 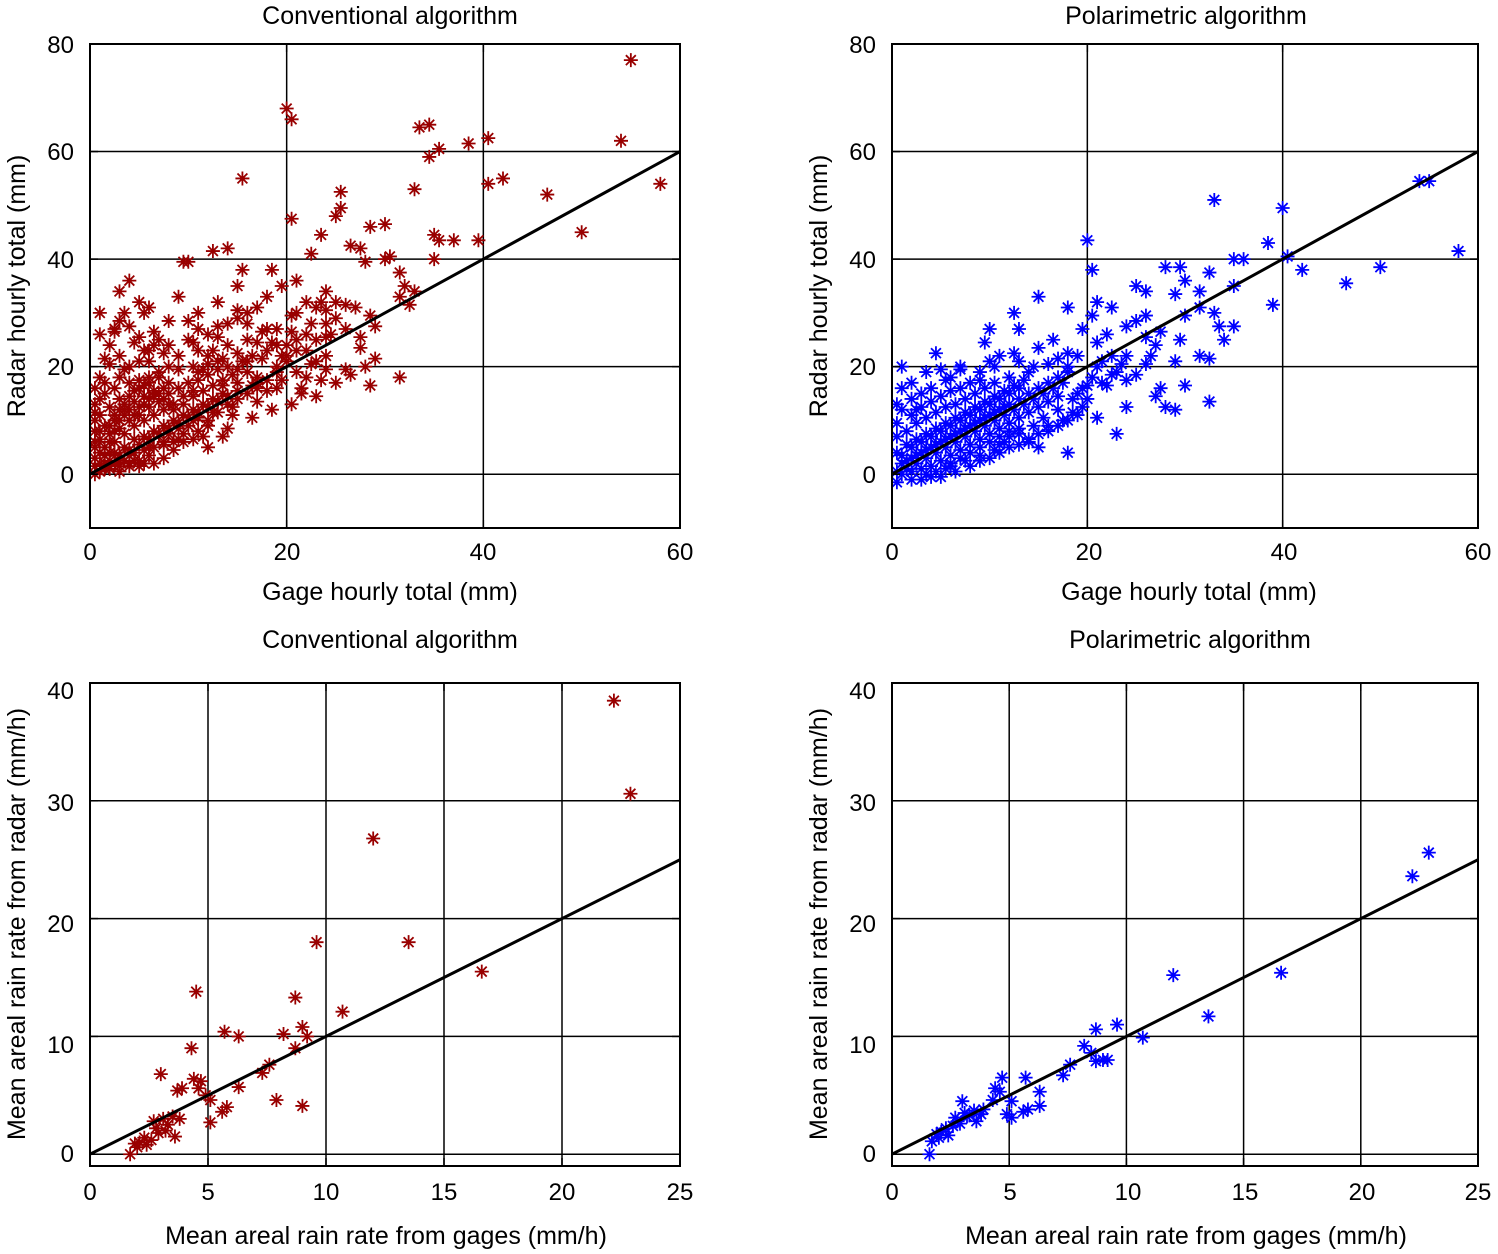 I want to click on one-to-one-line, so click(x=1185, y=1007).